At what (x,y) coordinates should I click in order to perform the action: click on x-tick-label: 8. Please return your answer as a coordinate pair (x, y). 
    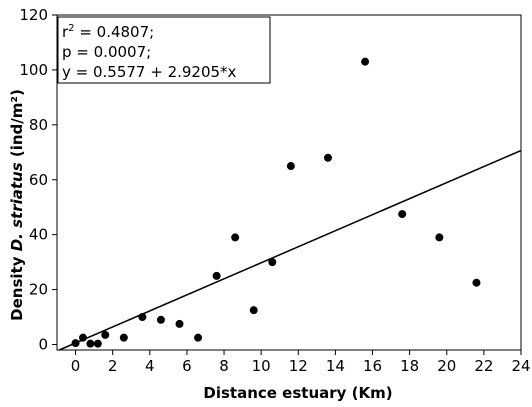
    Looking at the image, I should click on (224, 366).